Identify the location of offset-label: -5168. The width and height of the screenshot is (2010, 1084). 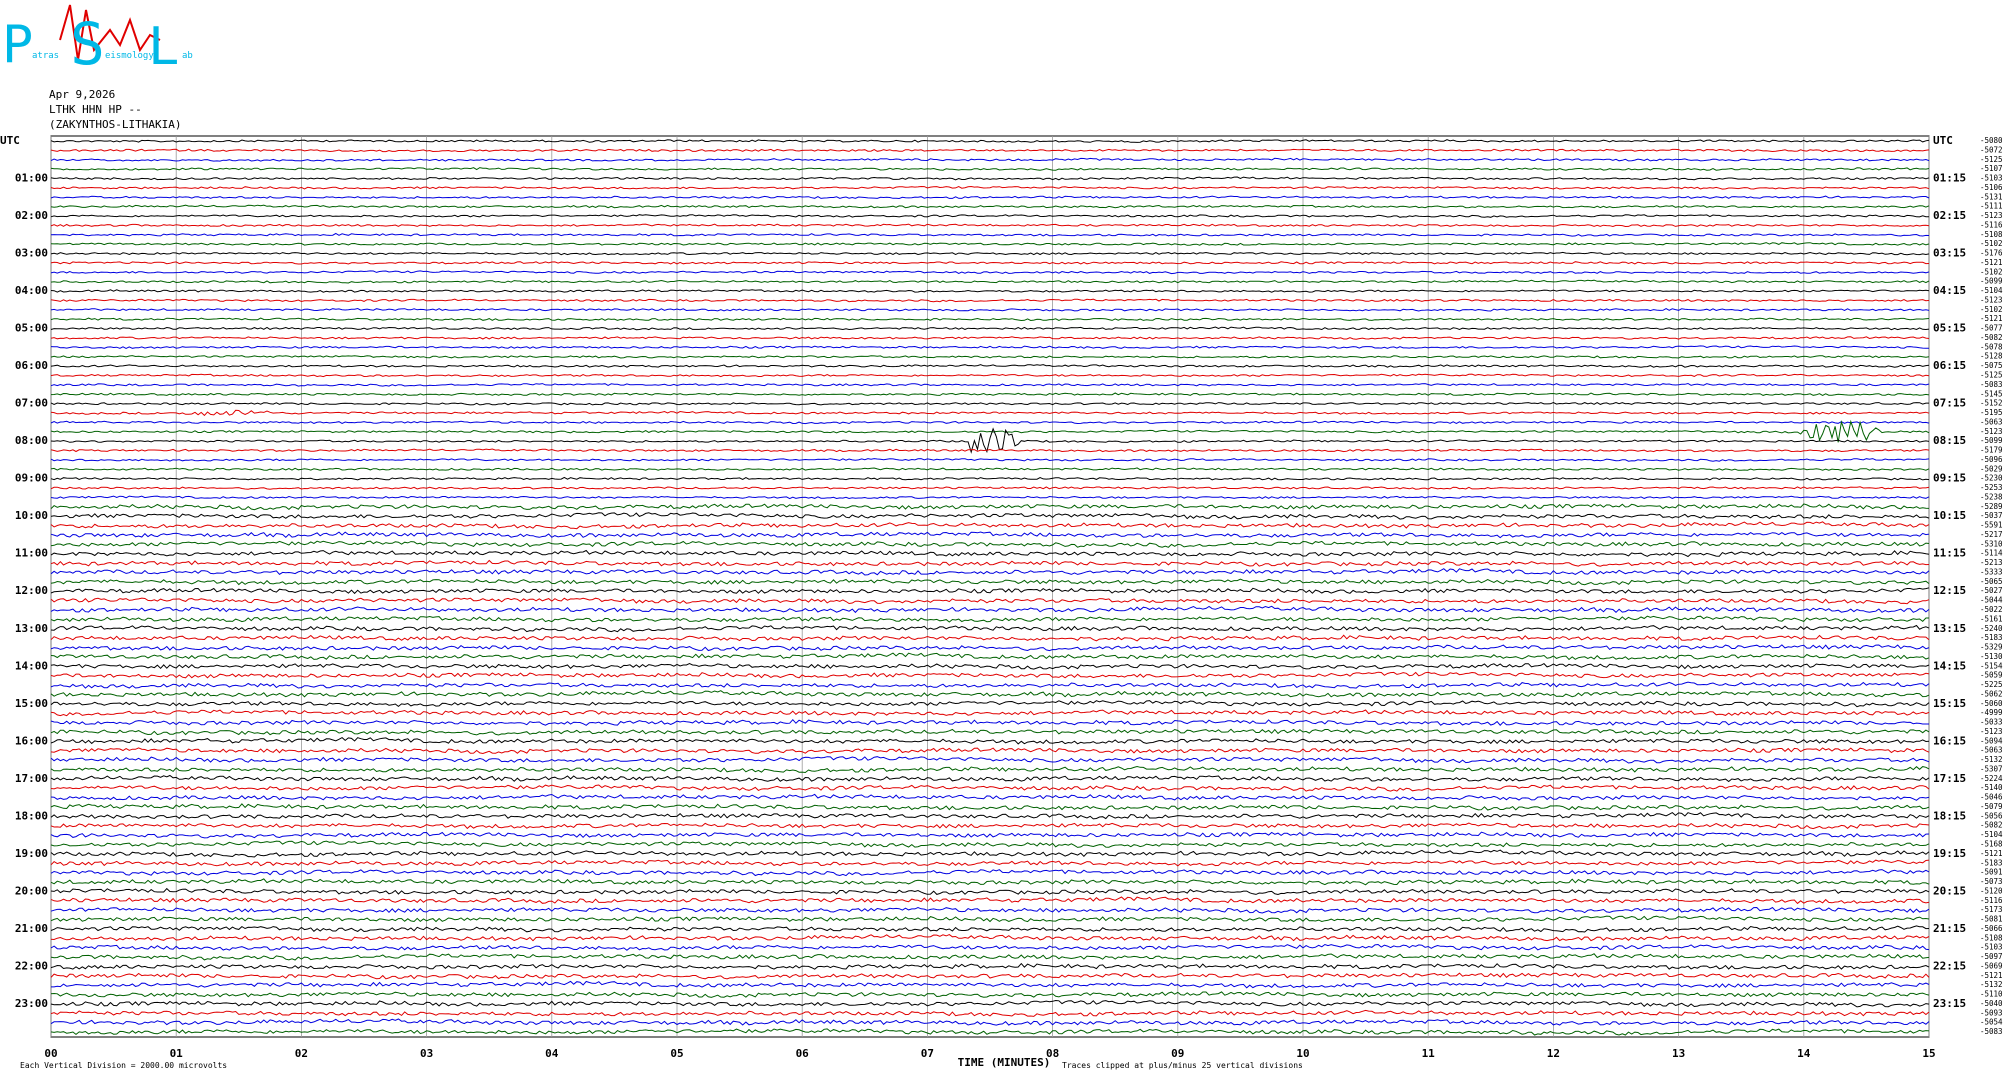
(1991, 844).